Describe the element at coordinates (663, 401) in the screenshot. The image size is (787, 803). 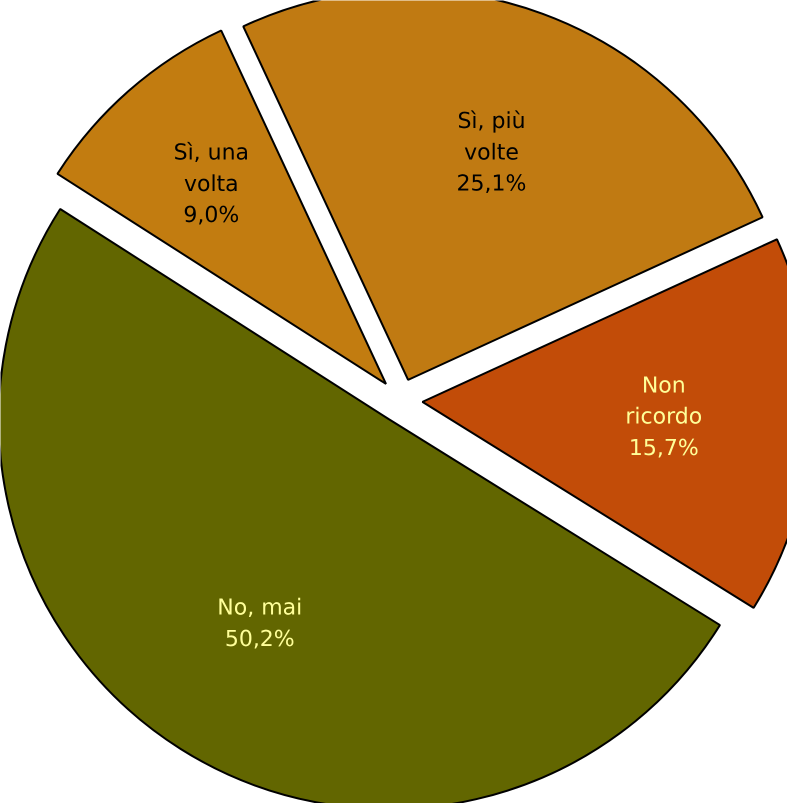
I see `slice-label: Non ricordo` at that location.